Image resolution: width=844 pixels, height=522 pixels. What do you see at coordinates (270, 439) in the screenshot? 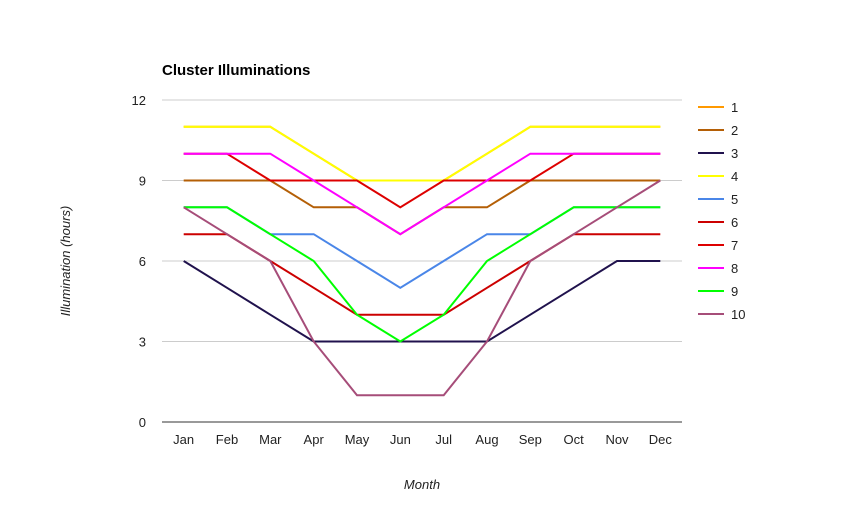
I see `x-tick-label: Mar` at bounding box center [270, 439].